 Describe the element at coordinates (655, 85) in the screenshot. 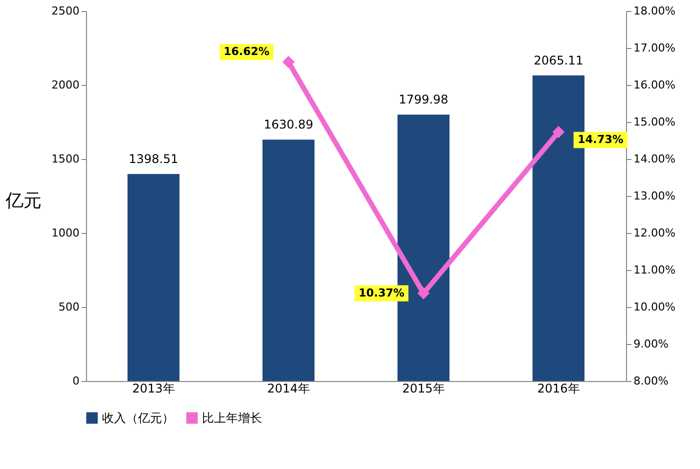

I see `y2-tick-label: 16.00%` at that location.